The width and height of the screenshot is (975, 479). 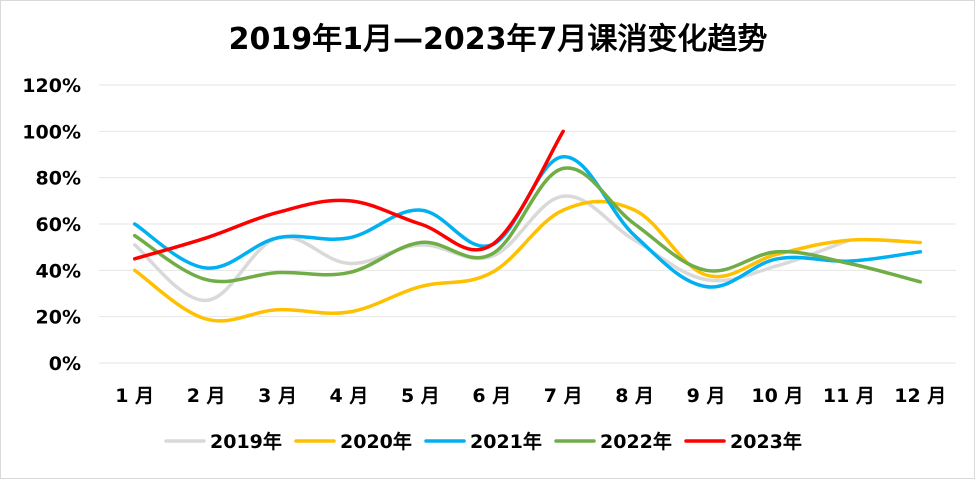 What do you see at coordinates (634, 396) in the screenshot?
I see `x-tick-label: 8 月` at bounding box center [634, 396].